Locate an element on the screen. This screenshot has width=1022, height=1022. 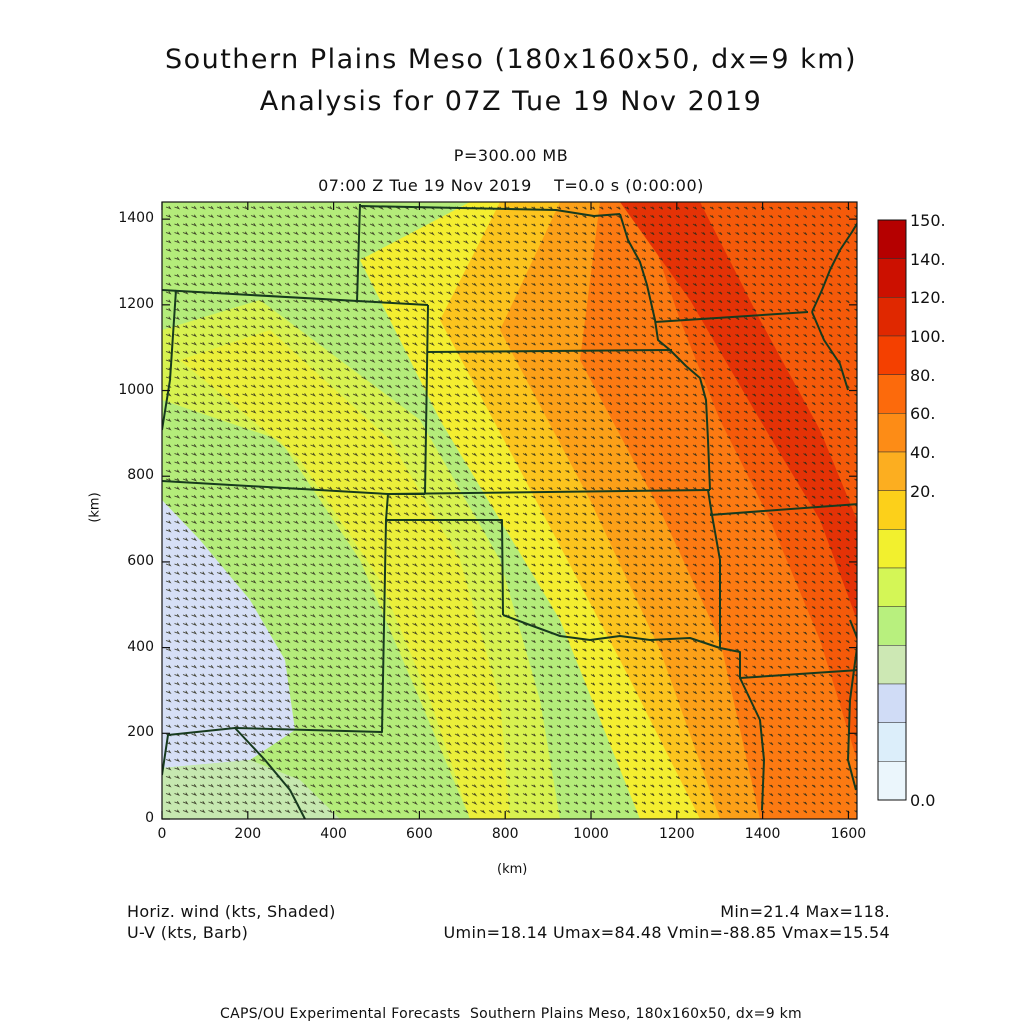
pressure-level-label: P=300.00 MB is located at coordinates (511, 155).